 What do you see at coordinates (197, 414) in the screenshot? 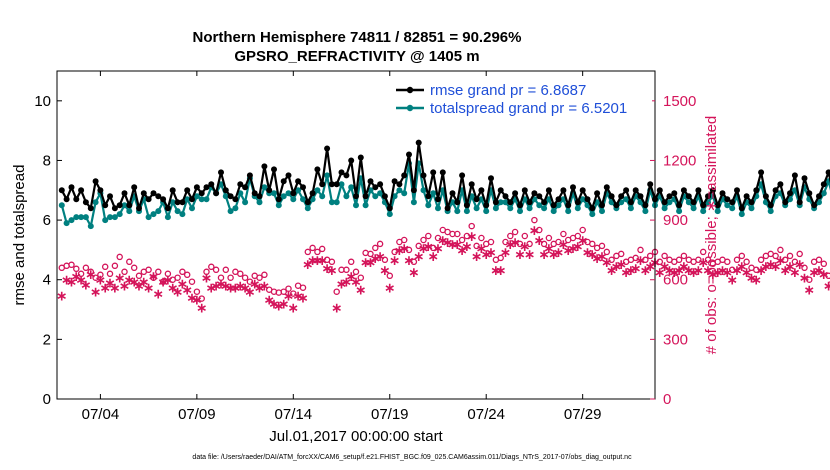
I see `x-tick-label: 07/09` at bounding box center [197, 414].